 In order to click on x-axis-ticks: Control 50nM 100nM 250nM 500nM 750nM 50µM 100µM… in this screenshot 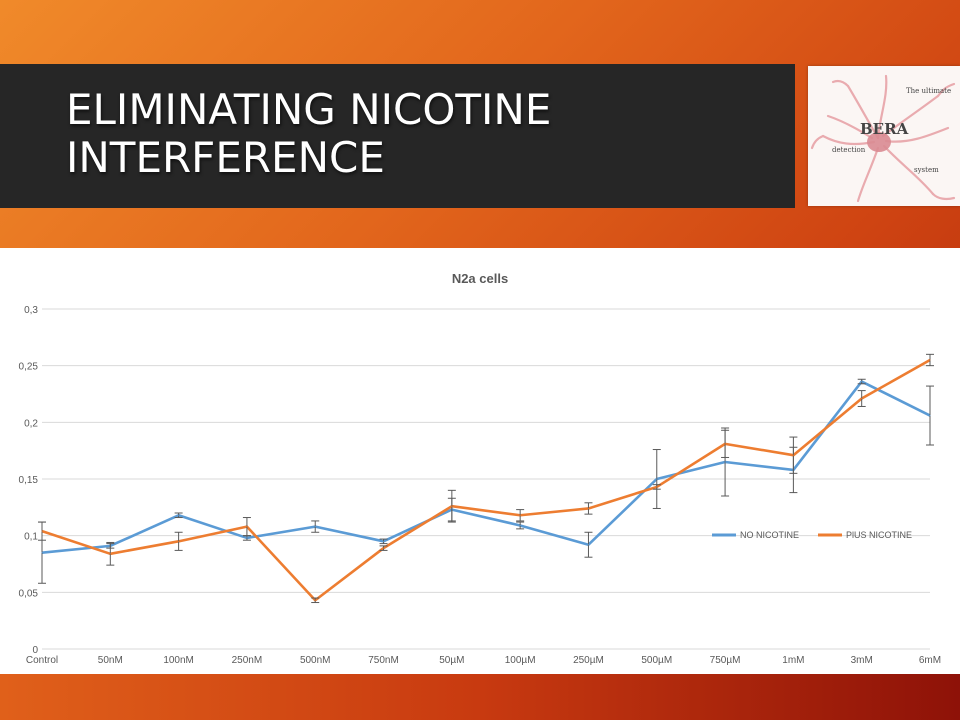, I will do `click(483, 660)`.